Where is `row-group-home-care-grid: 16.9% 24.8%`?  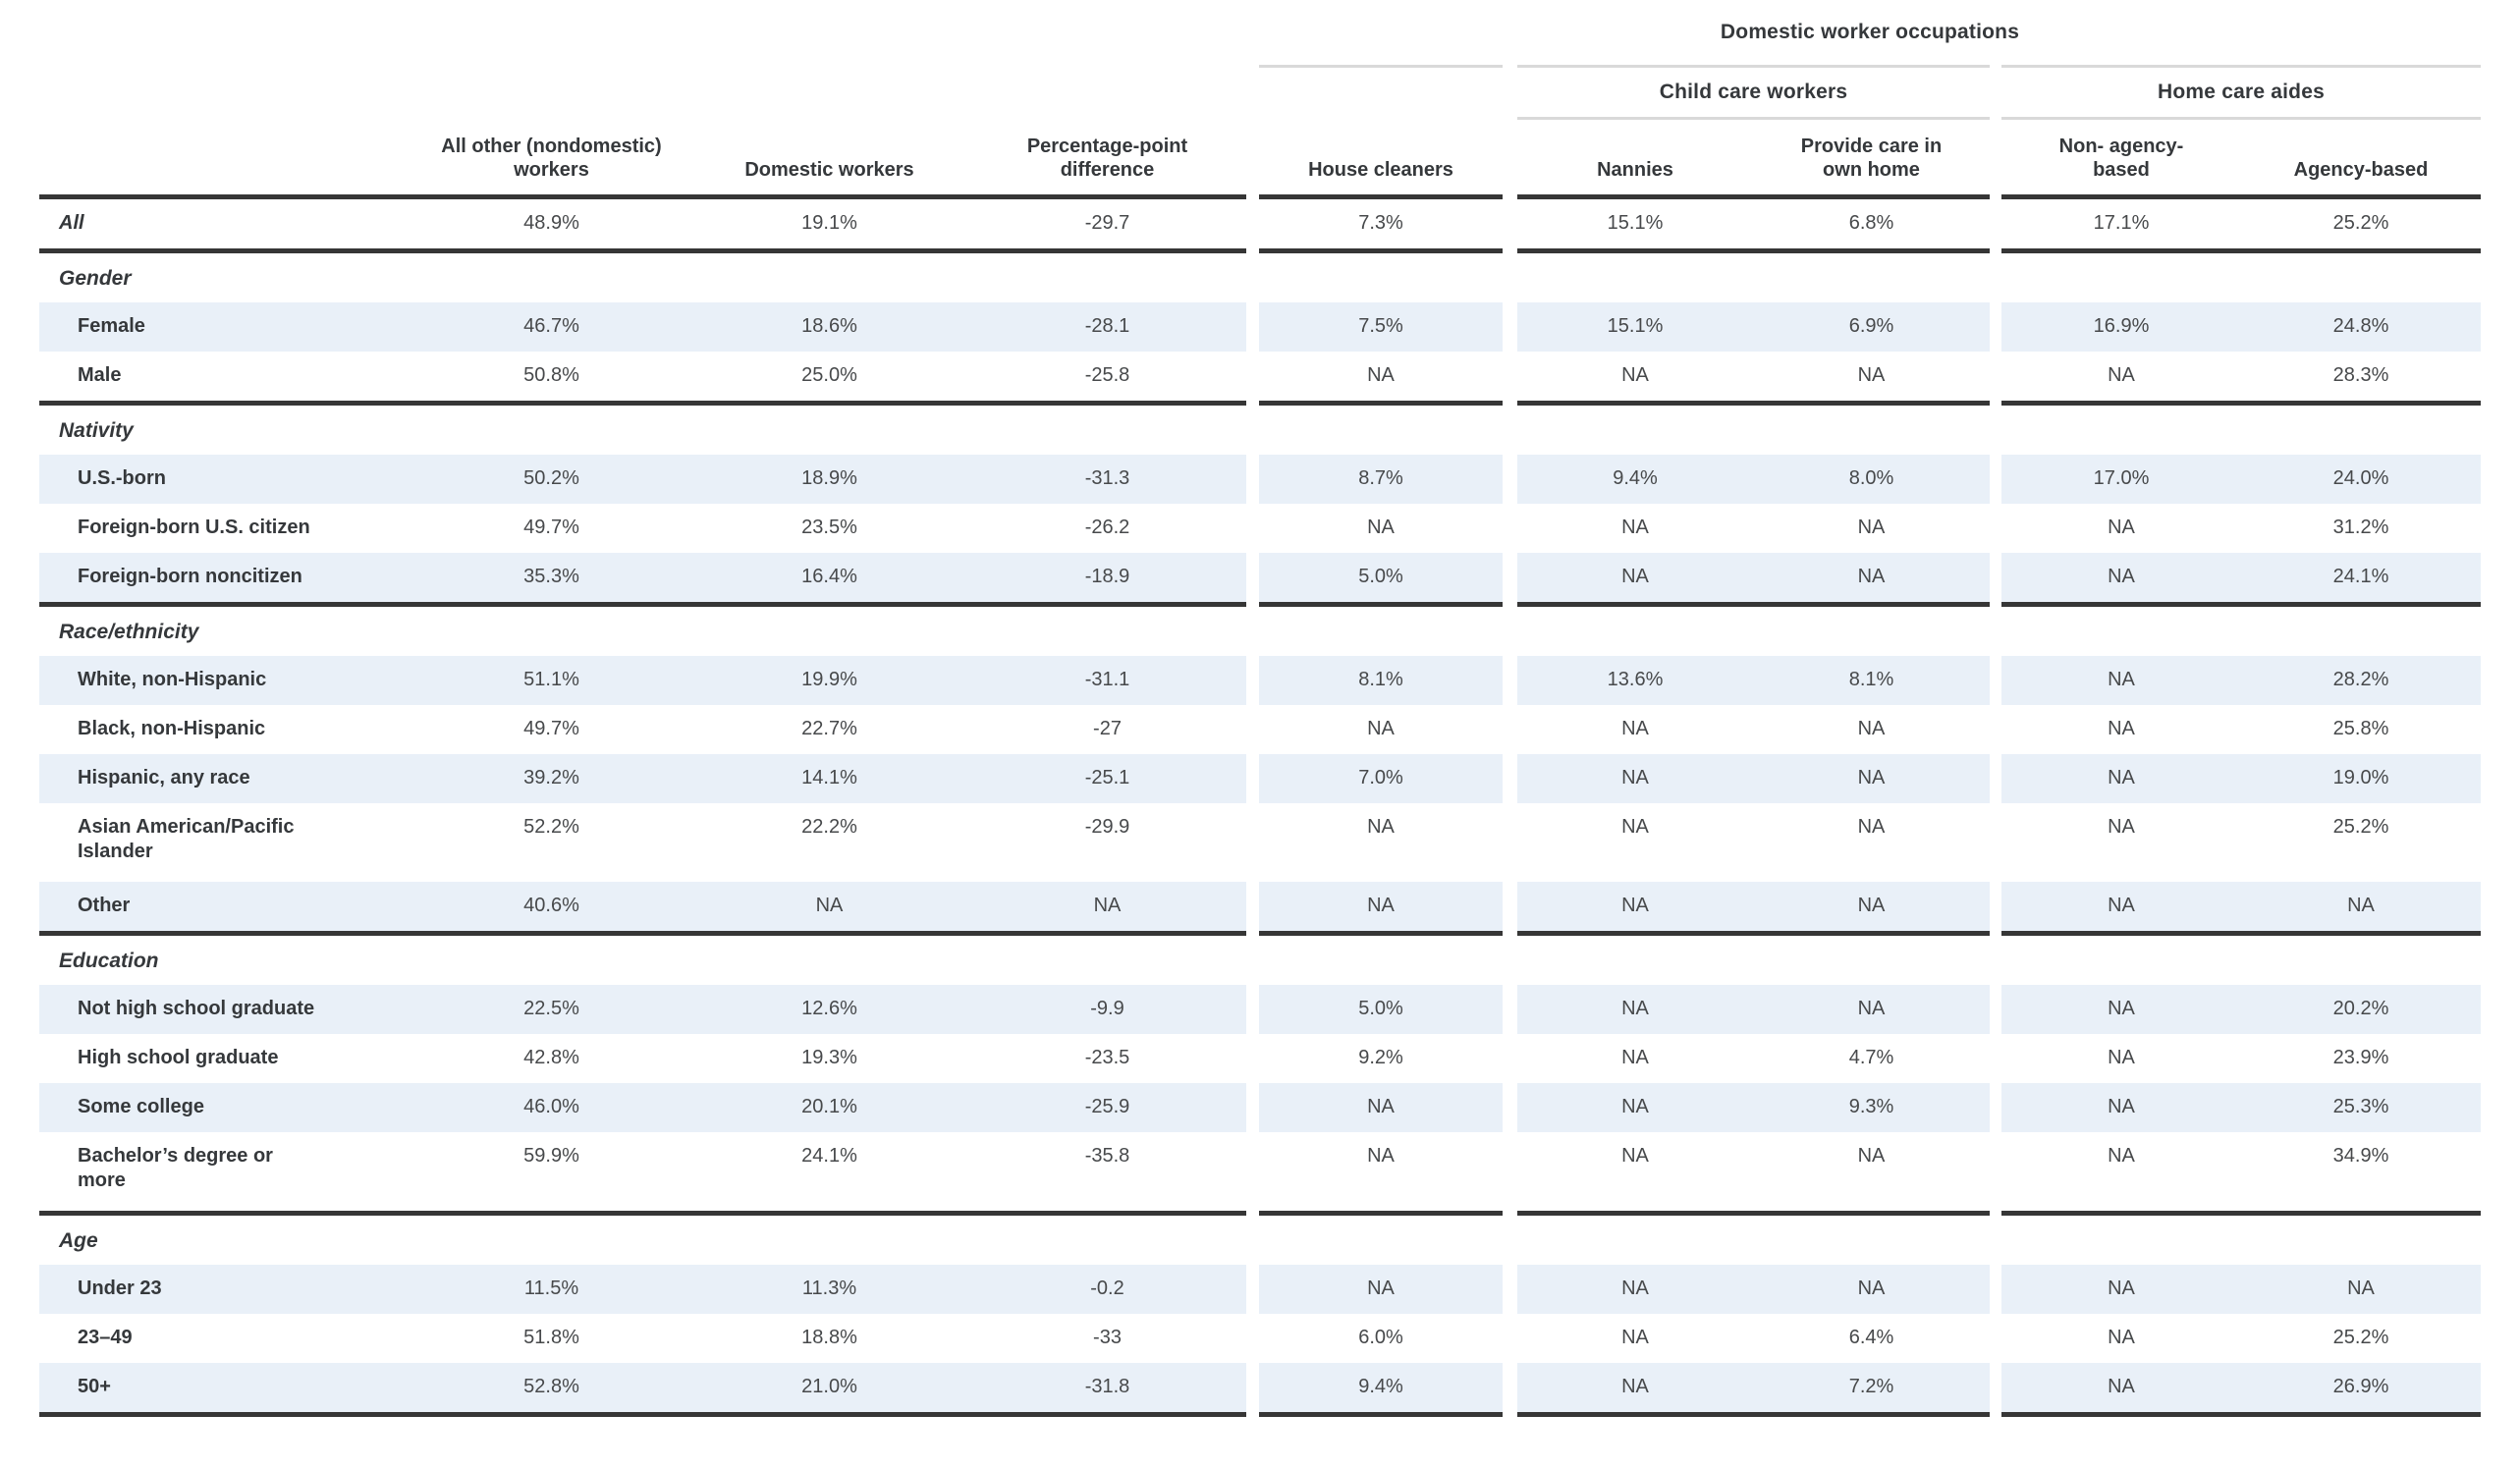
row-group-home-care-grid: 16.9% 24.8% is located at coordinates (2241, 325).